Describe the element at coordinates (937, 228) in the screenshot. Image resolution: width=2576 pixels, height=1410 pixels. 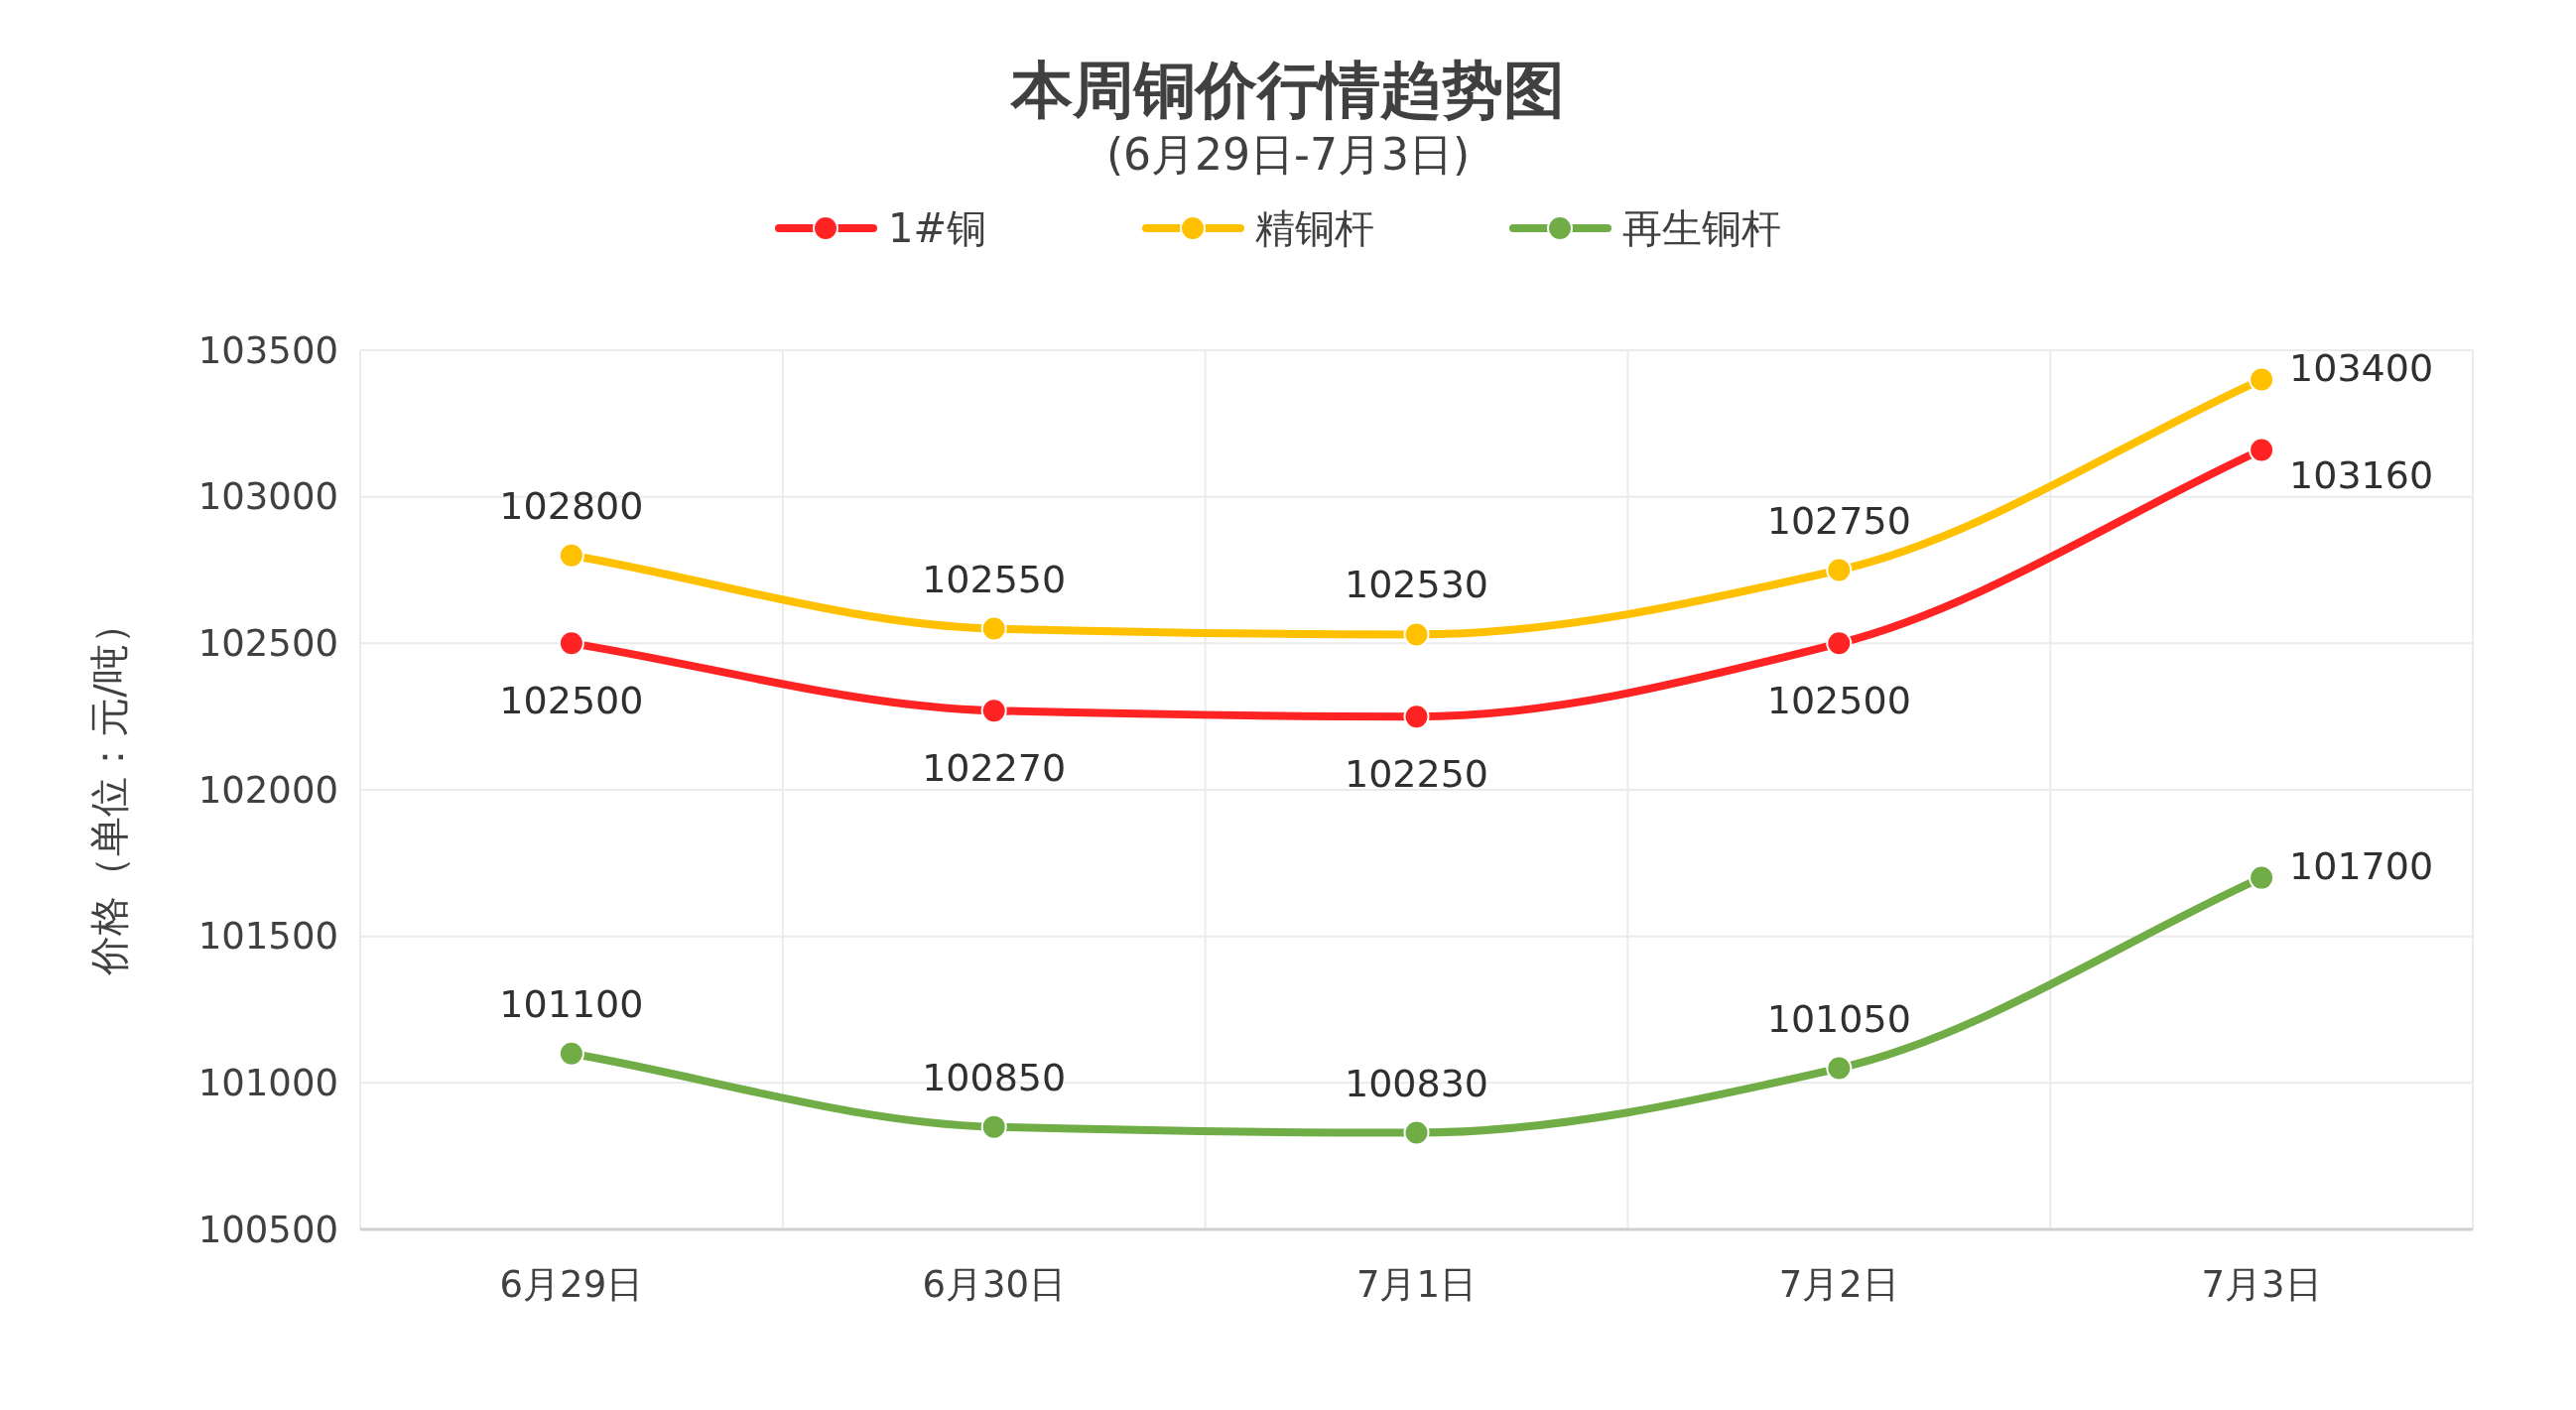
I see `legend-label: 1#铜` at that location.